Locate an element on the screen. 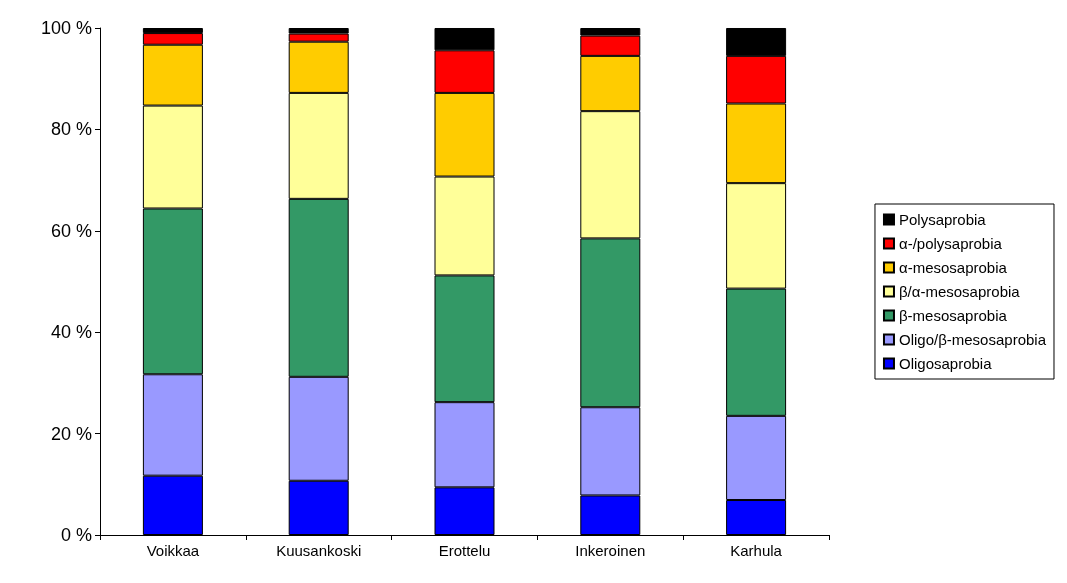 The height and width of the screenshot is (583, 1067). x-tick-label: Inkeroinen is located at coordinates (610, 550).